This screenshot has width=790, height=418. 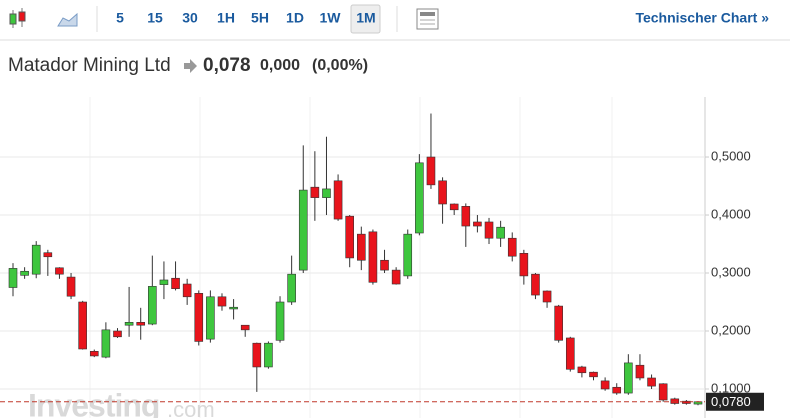 What do you see at coordinates (340, 65) in the screenshot?
I see `change-percent: (0,00%)` at bounding box center [340, 65].